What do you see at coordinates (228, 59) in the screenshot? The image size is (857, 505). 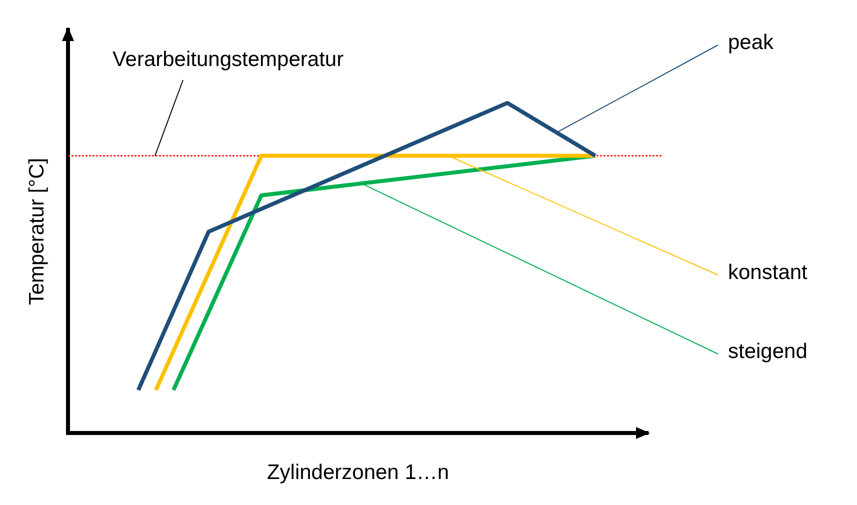 I see `ref-line-label: Verarbeitungstemperatur` at bounding box center [228, 59].